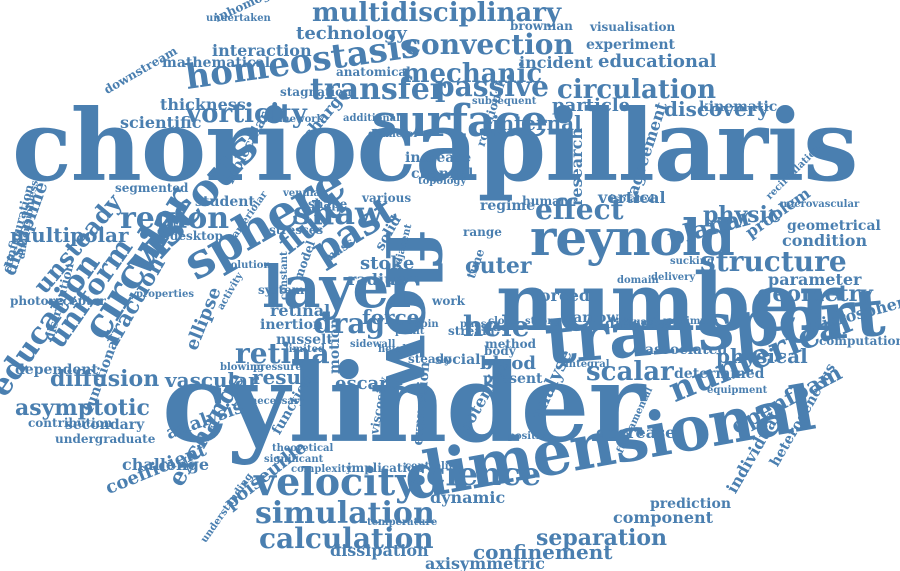 Image resolution: width=900 pixels, height=571 pixels. Describe the element at coordinates (277, 367) in the screenshot. I see `word-pressure: pressure` at that location.